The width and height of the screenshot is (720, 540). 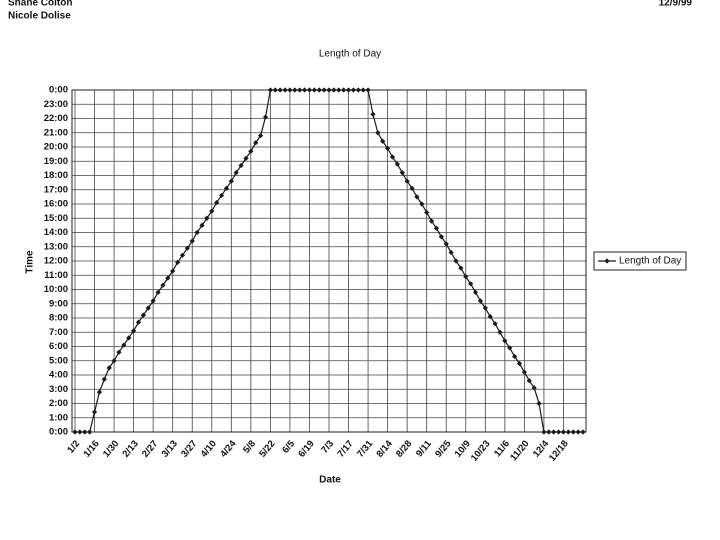 What do you see at coordinates (385, 449) in the screenshot?
I see `x-tick-label: 8/14` at bounding box center [385, 449].